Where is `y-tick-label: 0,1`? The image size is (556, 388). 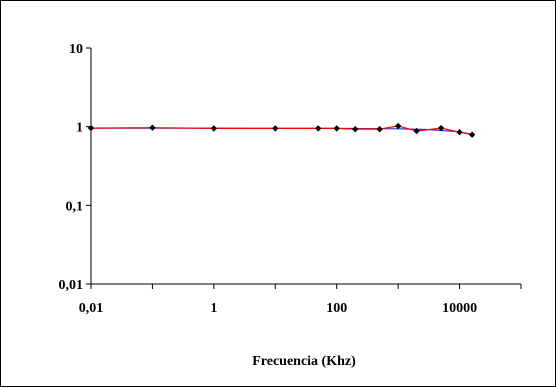
y-tick-label: 0,1 is located at coordinates (75, 206).